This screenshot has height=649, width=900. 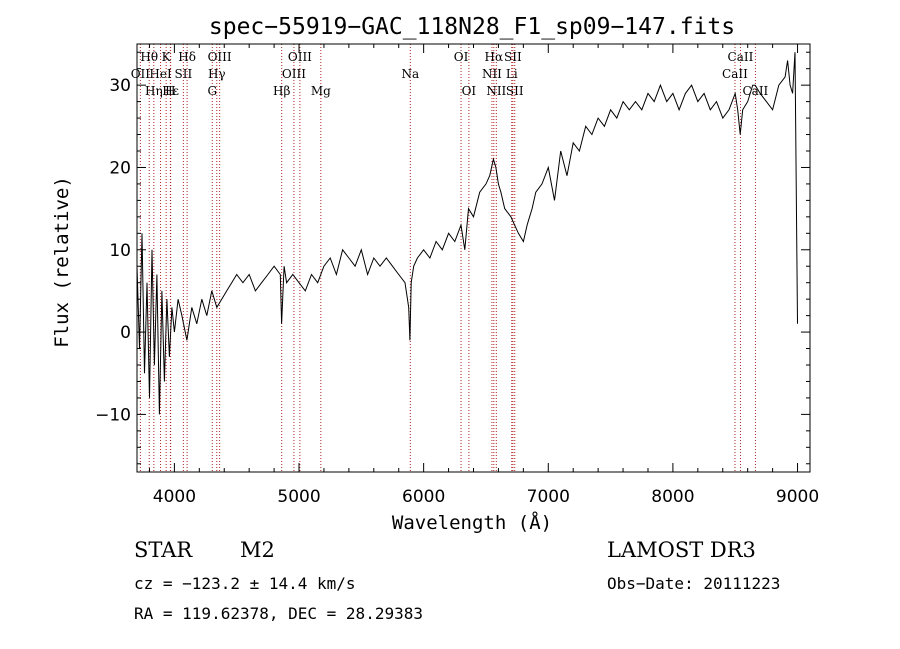 What do you see at coordinates (281, 91) in the screenshot?
I see `line-label-22: Hβ` at bounding box center [281, 91].